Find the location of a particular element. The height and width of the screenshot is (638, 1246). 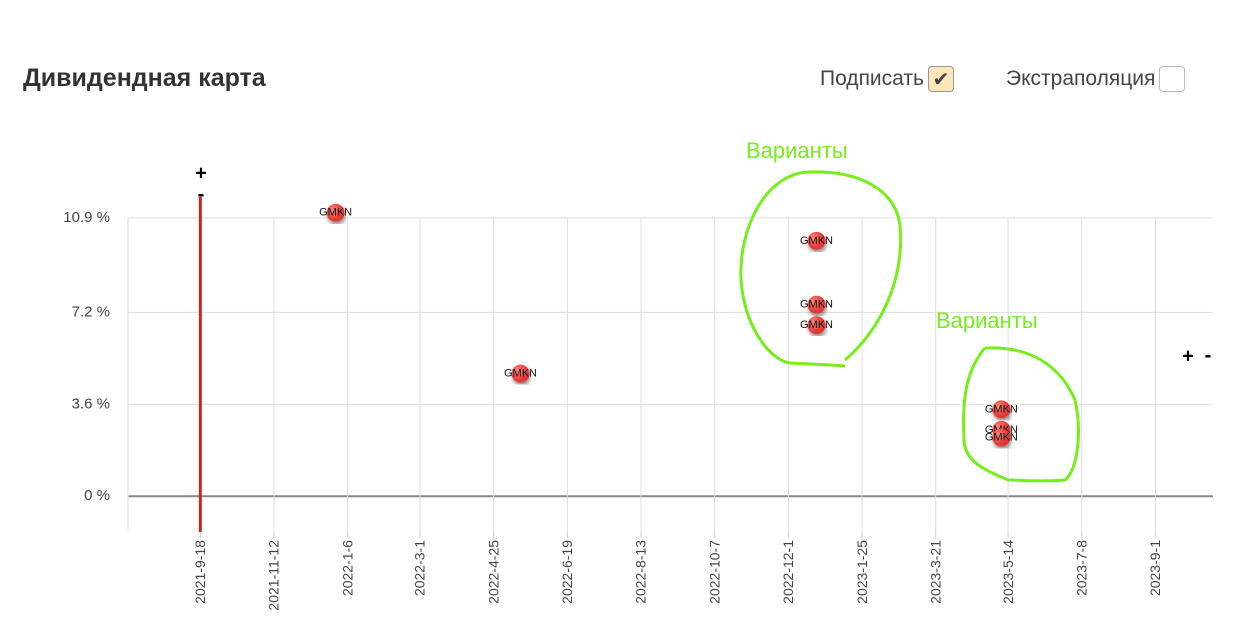

x-tick-label: 2022-12-1 is located at coordinates (788, 572).